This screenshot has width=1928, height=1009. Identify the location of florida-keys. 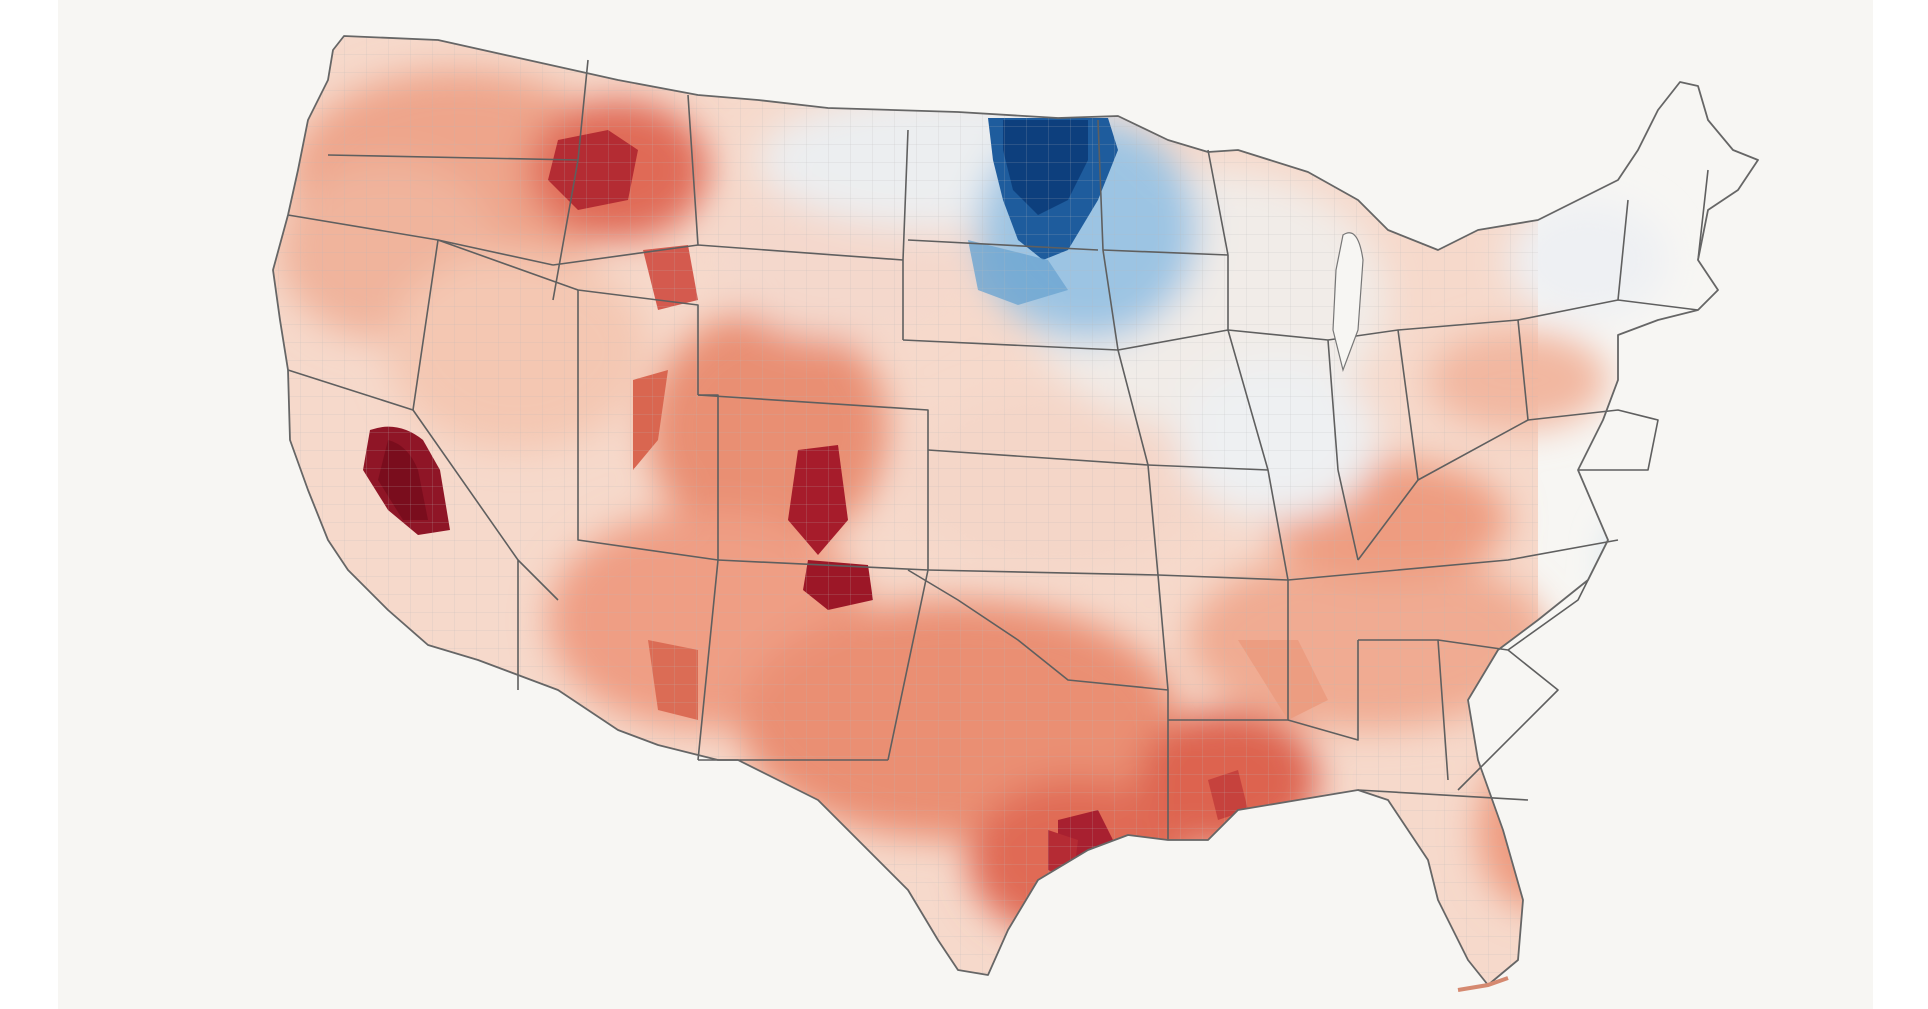
(1483, 984).